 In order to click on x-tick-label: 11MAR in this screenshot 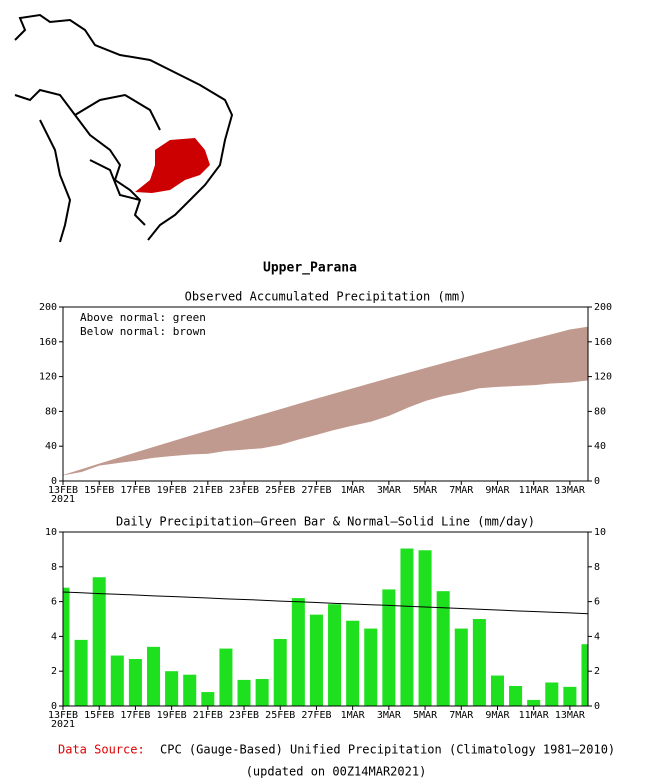, I will do `click(534, 715)`.